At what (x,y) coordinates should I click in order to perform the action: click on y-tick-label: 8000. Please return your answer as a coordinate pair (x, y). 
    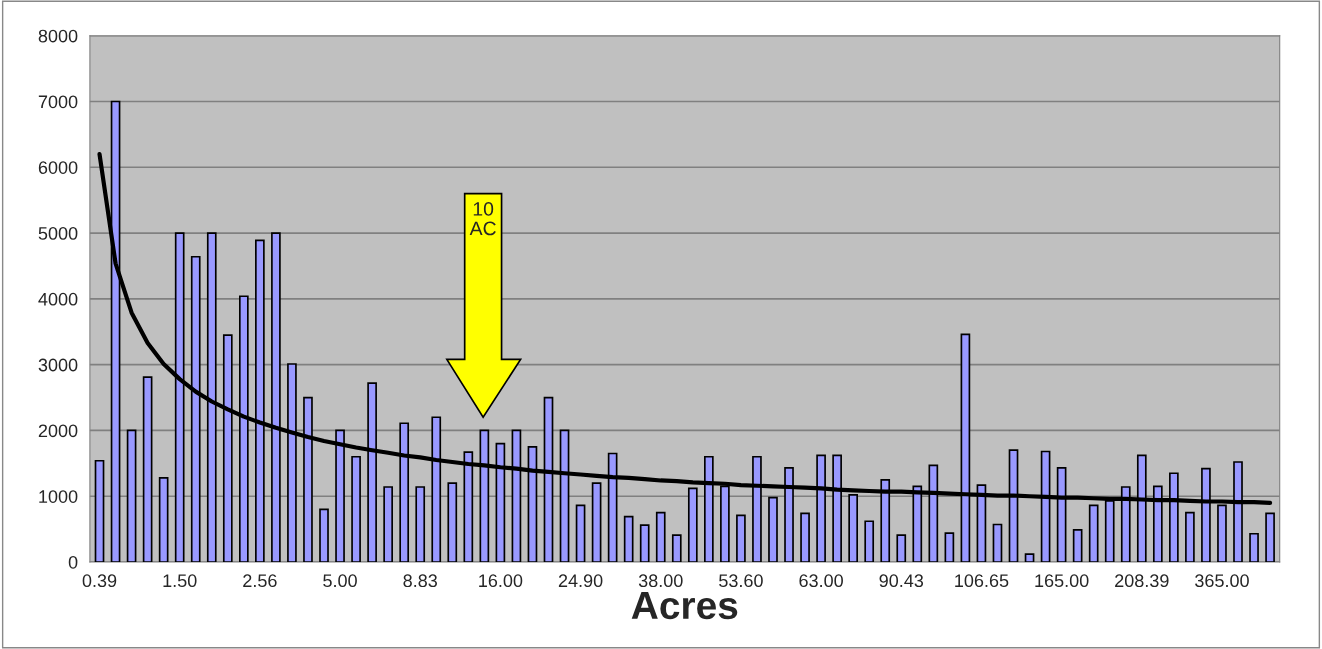
    Looking at the image, I should click on (58, 36).